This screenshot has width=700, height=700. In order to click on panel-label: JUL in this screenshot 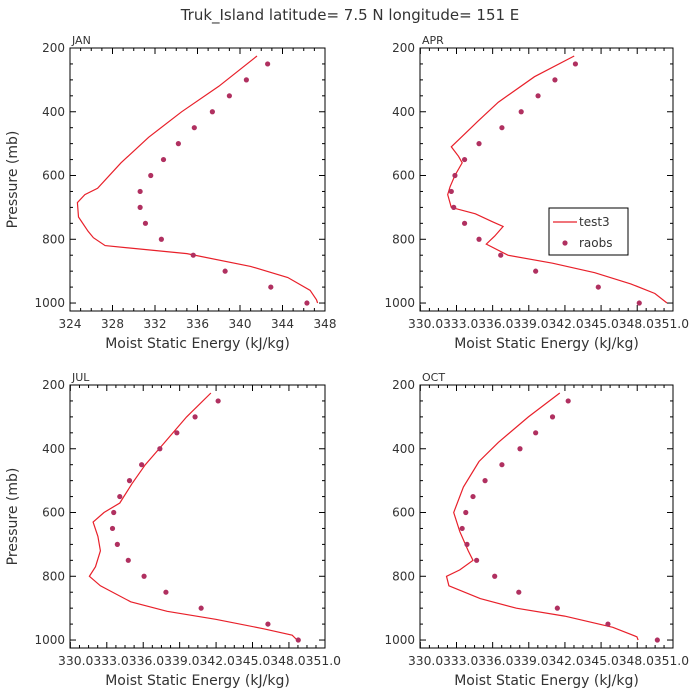, I will do `click(80, 377)`.